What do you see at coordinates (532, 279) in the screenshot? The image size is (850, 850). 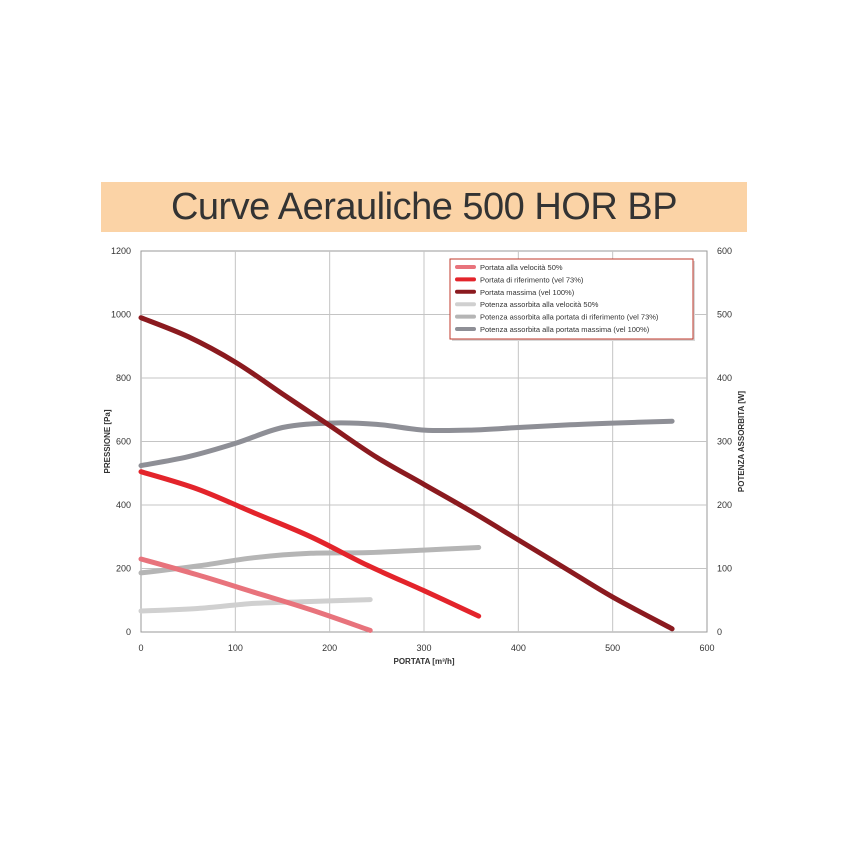 I see `legend-label: Portata di riferimento (vel 73%)` at bounding box center [532, 279].